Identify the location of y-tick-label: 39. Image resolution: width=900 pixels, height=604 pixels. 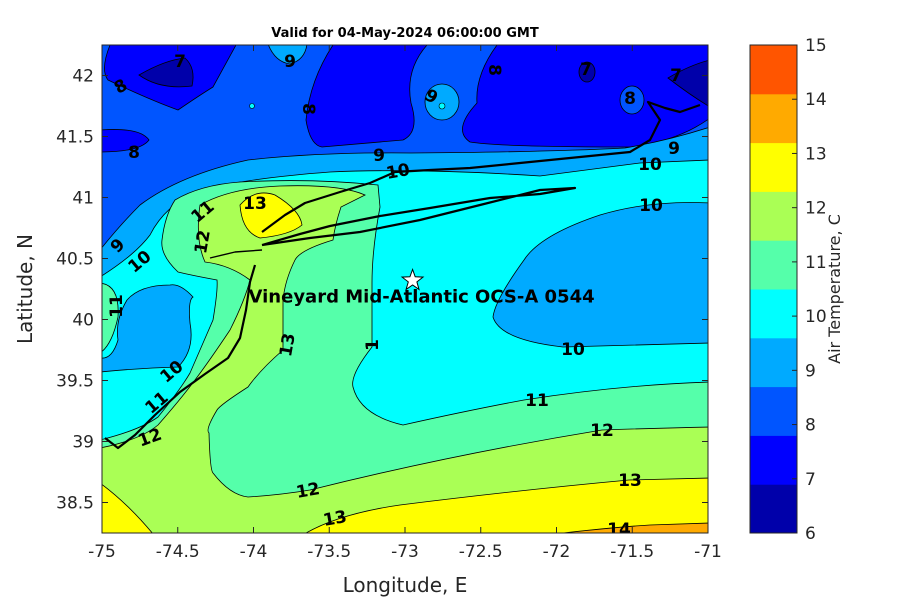
(83, 443).